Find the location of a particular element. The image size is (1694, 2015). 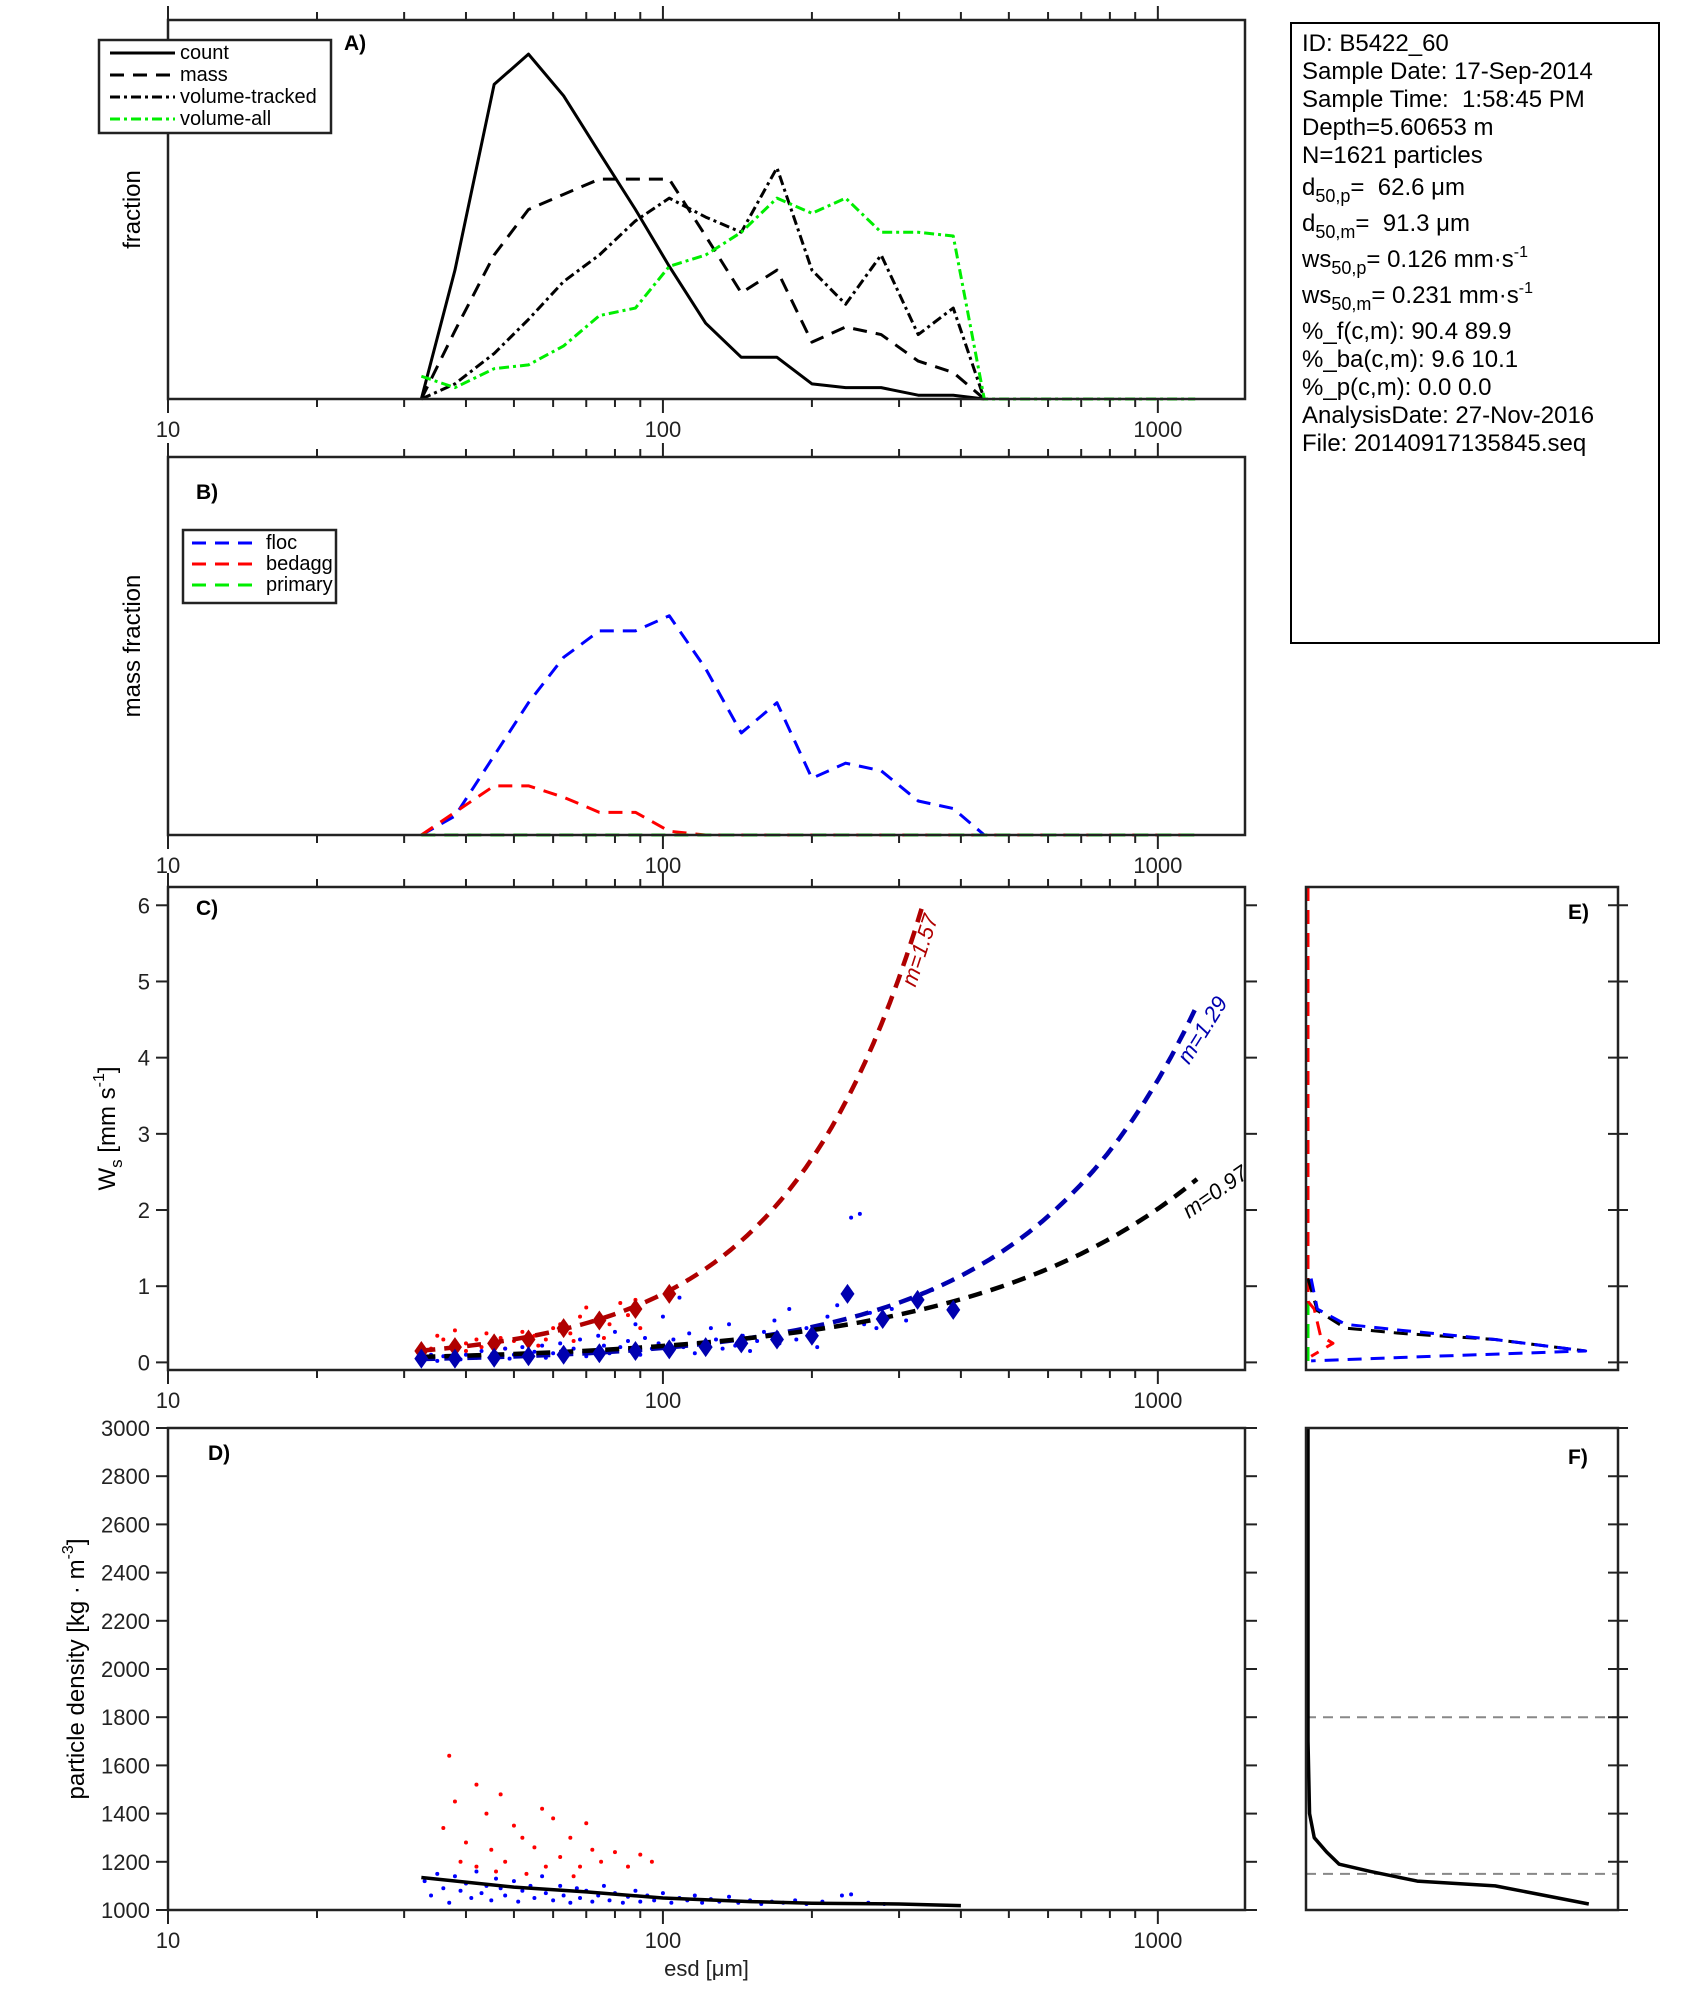

info-percent-floc: %_f(c,m): 90.4 89.9 is located at coordinates (1407, 331).